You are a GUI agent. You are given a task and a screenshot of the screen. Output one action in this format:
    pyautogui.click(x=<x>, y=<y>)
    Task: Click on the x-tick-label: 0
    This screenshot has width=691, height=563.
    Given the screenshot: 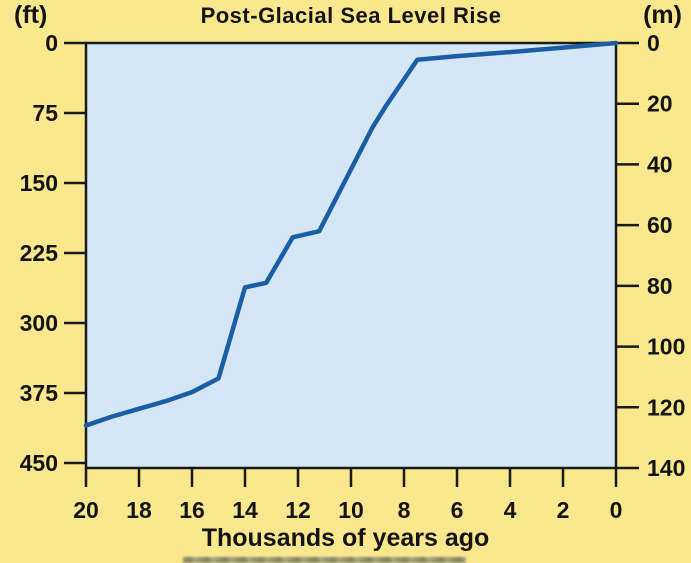 What is the action you would take?
    pyautogui.click(x=616, y=510)
    